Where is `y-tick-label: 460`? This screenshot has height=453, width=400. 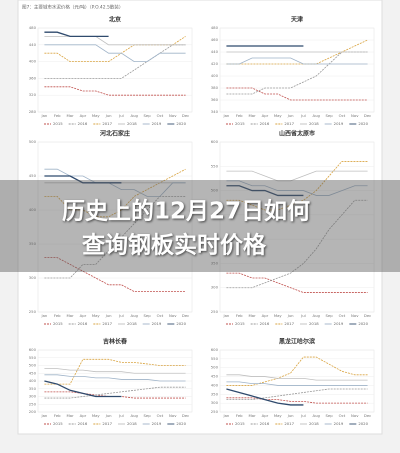
y-tick-label: 460 is located at coordinates (215, 39).